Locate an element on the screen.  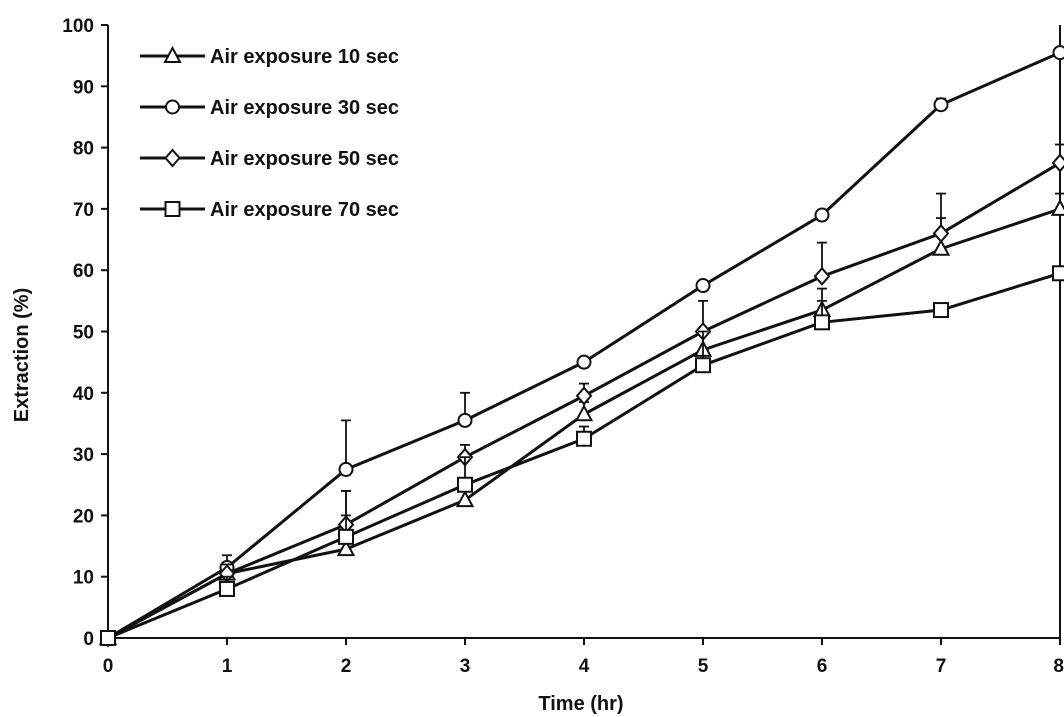
legend-entry: Air exposure 70 sec is located at coordinates (269, 210).